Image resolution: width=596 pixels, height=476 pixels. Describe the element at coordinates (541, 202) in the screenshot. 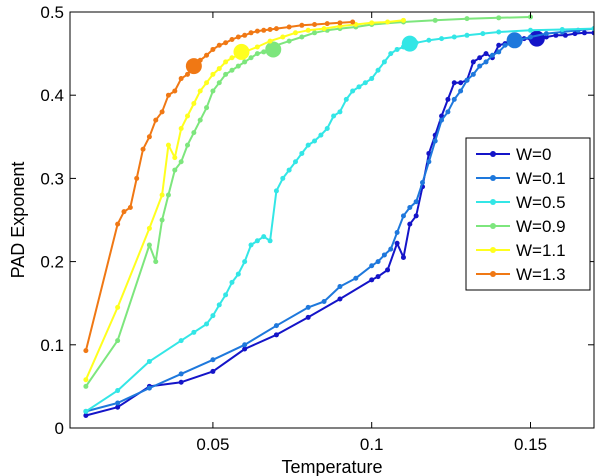

I see `legend-label: W=0.5` at that location.